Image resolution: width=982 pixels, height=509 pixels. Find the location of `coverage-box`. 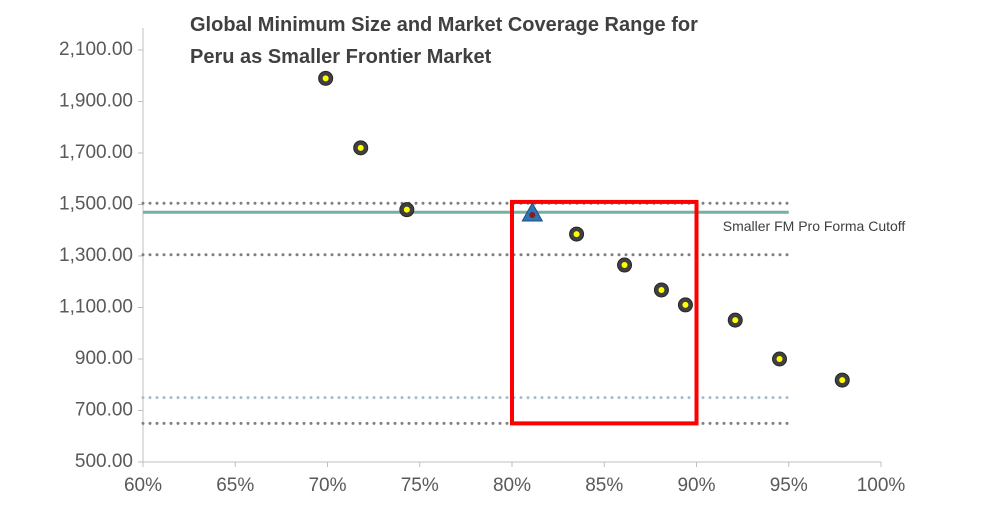

coverage-box is located at coordinates (604, 312).